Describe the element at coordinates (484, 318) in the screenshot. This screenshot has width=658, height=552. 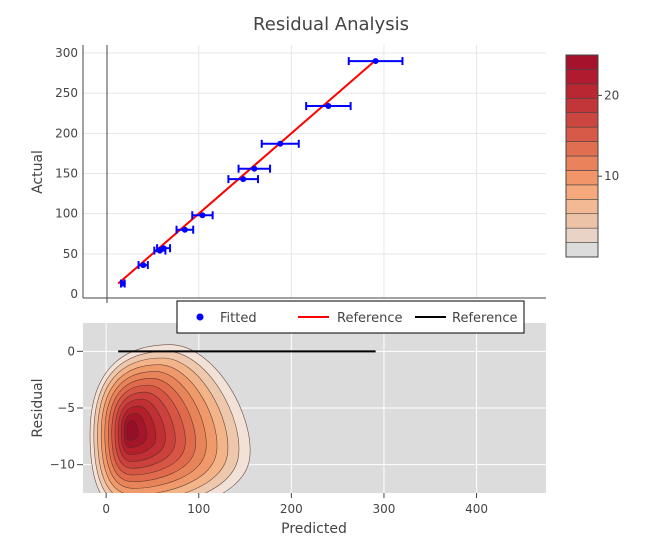
I see `legend-reference-black-label: Reference` at that location.